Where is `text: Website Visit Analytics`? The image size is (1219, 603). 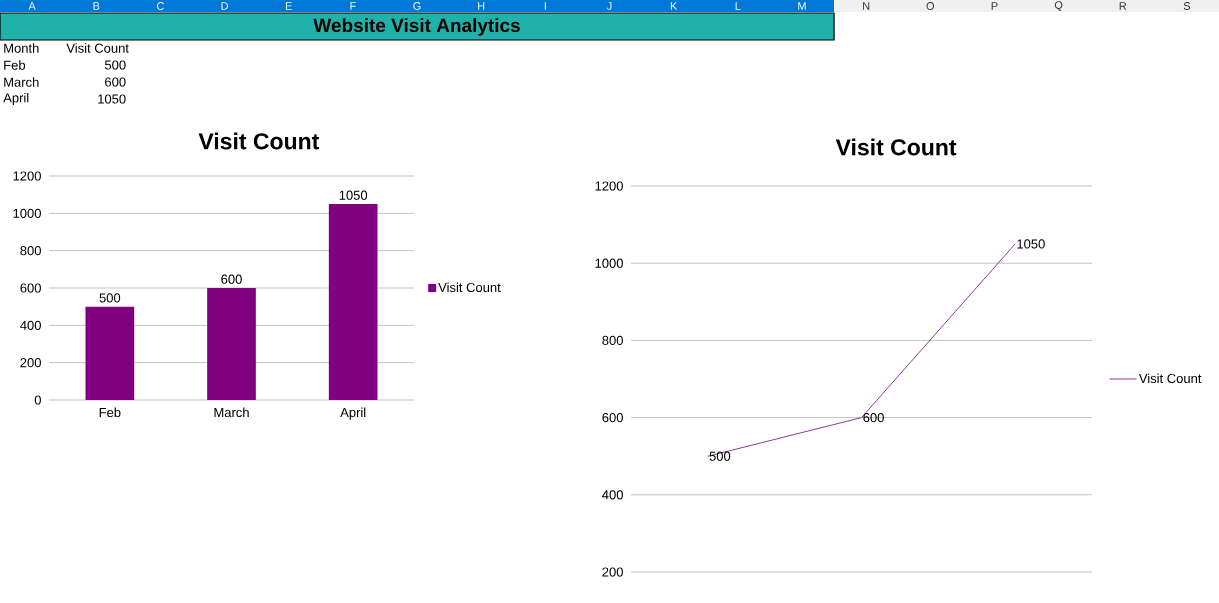
text: Website Visit Analytics is located at coordinates (416, 27).